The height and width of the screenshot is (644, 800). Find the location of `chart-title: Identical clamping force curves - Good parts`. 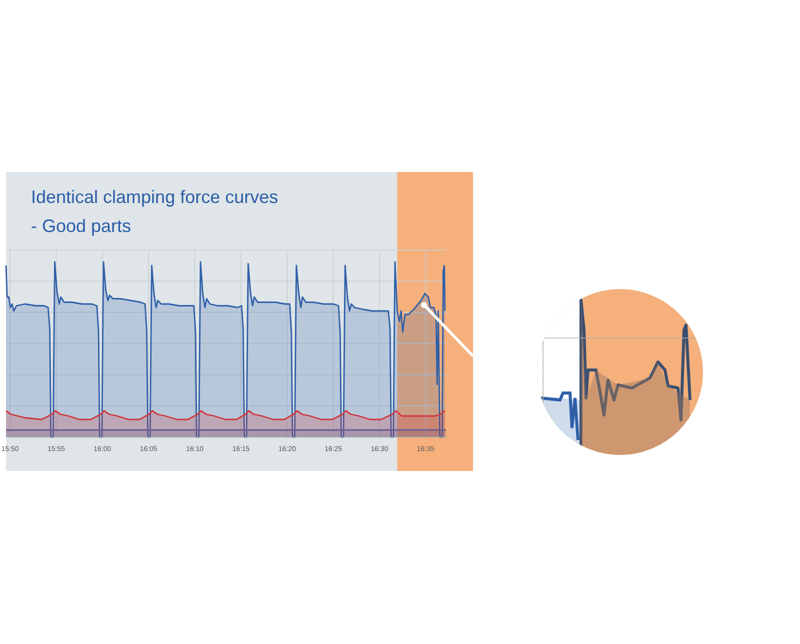

chart-title: Identical clamping force curves - Good parts is located at coordinates (154, 211).